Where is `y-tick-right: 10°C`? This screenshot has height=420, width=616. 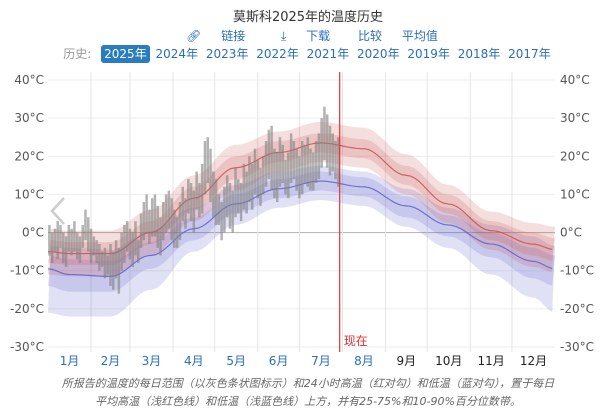
y-tick-right: 10°C is located at coordinates (575, 194).